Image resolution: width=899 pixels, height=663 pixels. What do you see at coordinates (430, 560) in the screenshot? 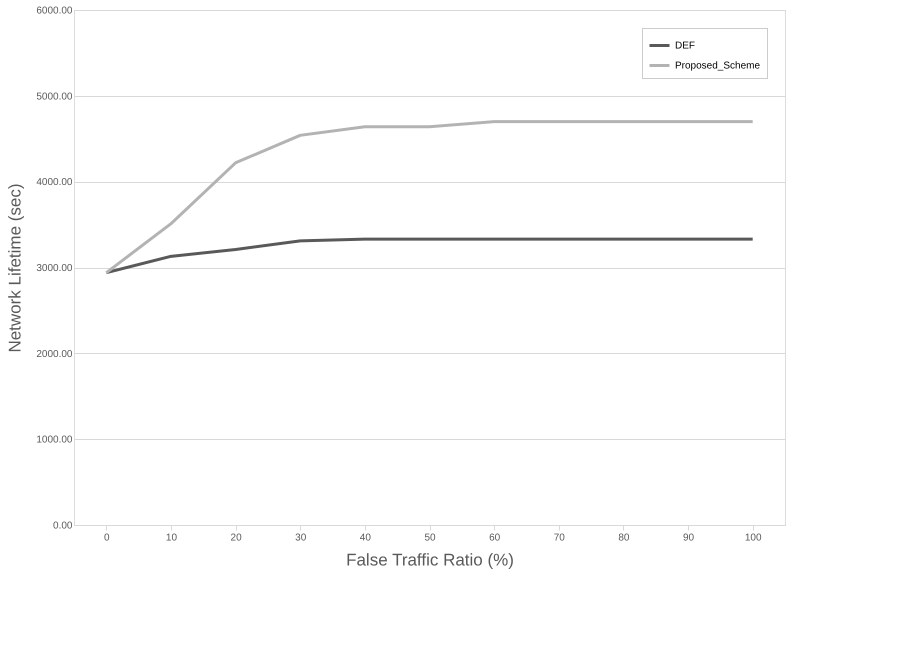
I see `x-axis-title: False Traffic Ratio (%)` at bounding box center [430, 560].